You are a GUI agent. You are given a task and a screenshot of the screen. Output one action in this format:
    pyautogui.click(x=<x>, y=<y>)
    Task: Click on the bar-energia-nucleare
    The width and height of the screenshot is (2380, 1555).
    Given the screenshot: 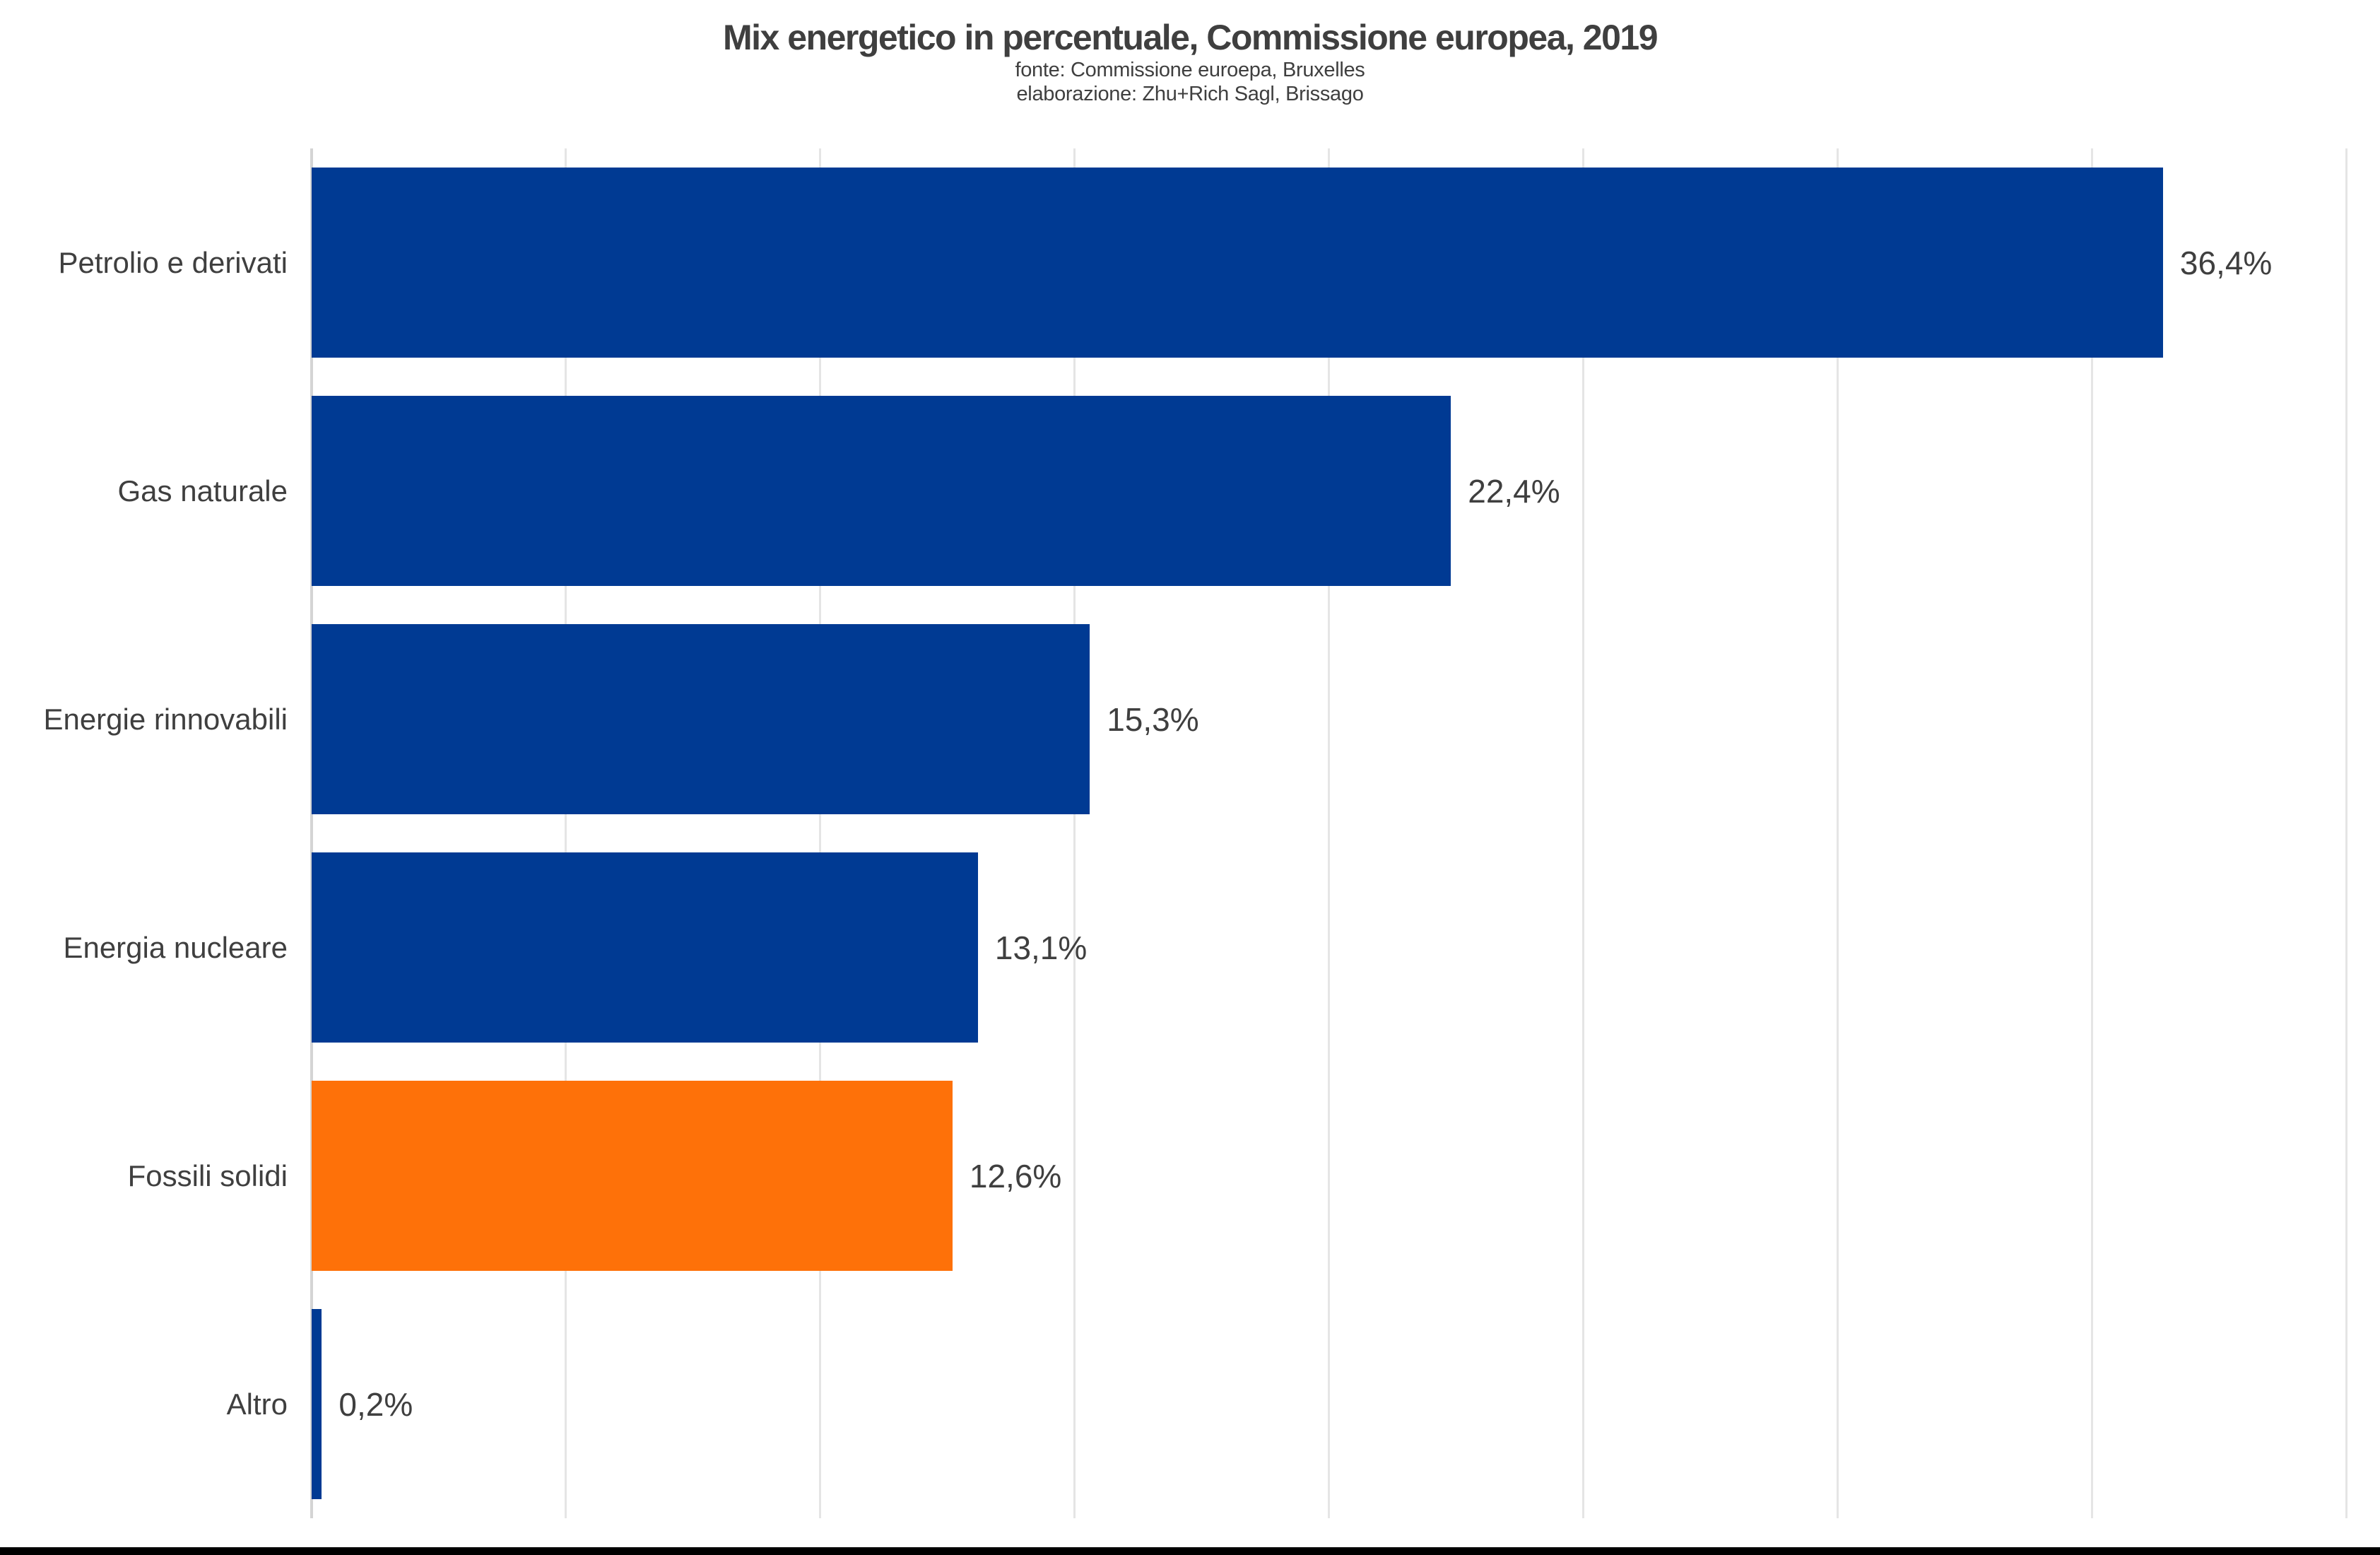 What is the action you would take?
    pyautogui.click(x=645, y=947)
    